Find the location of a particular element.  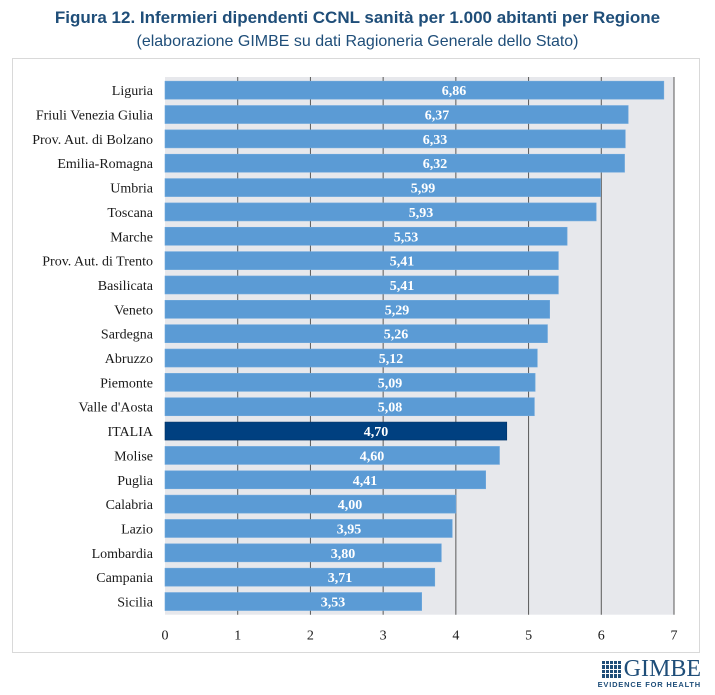

data-label: 4,00 is located at coordinates (350, 505).